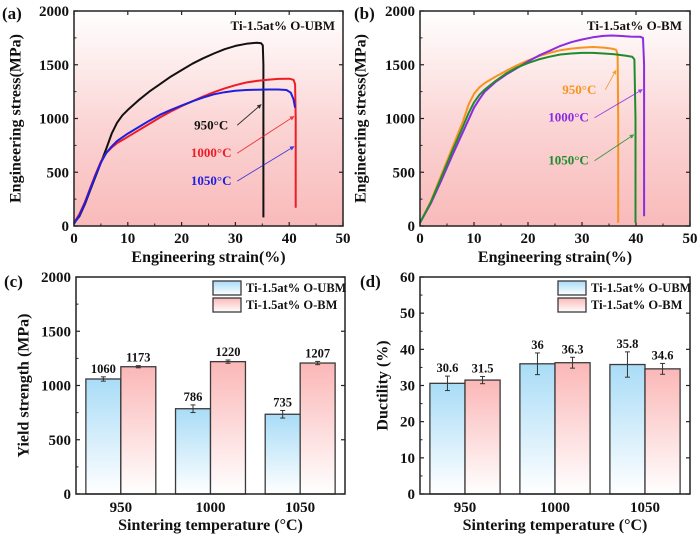 This screenshot has width=700, height=540. I want to click on bar-value-label: 1220, so click(227, 352).